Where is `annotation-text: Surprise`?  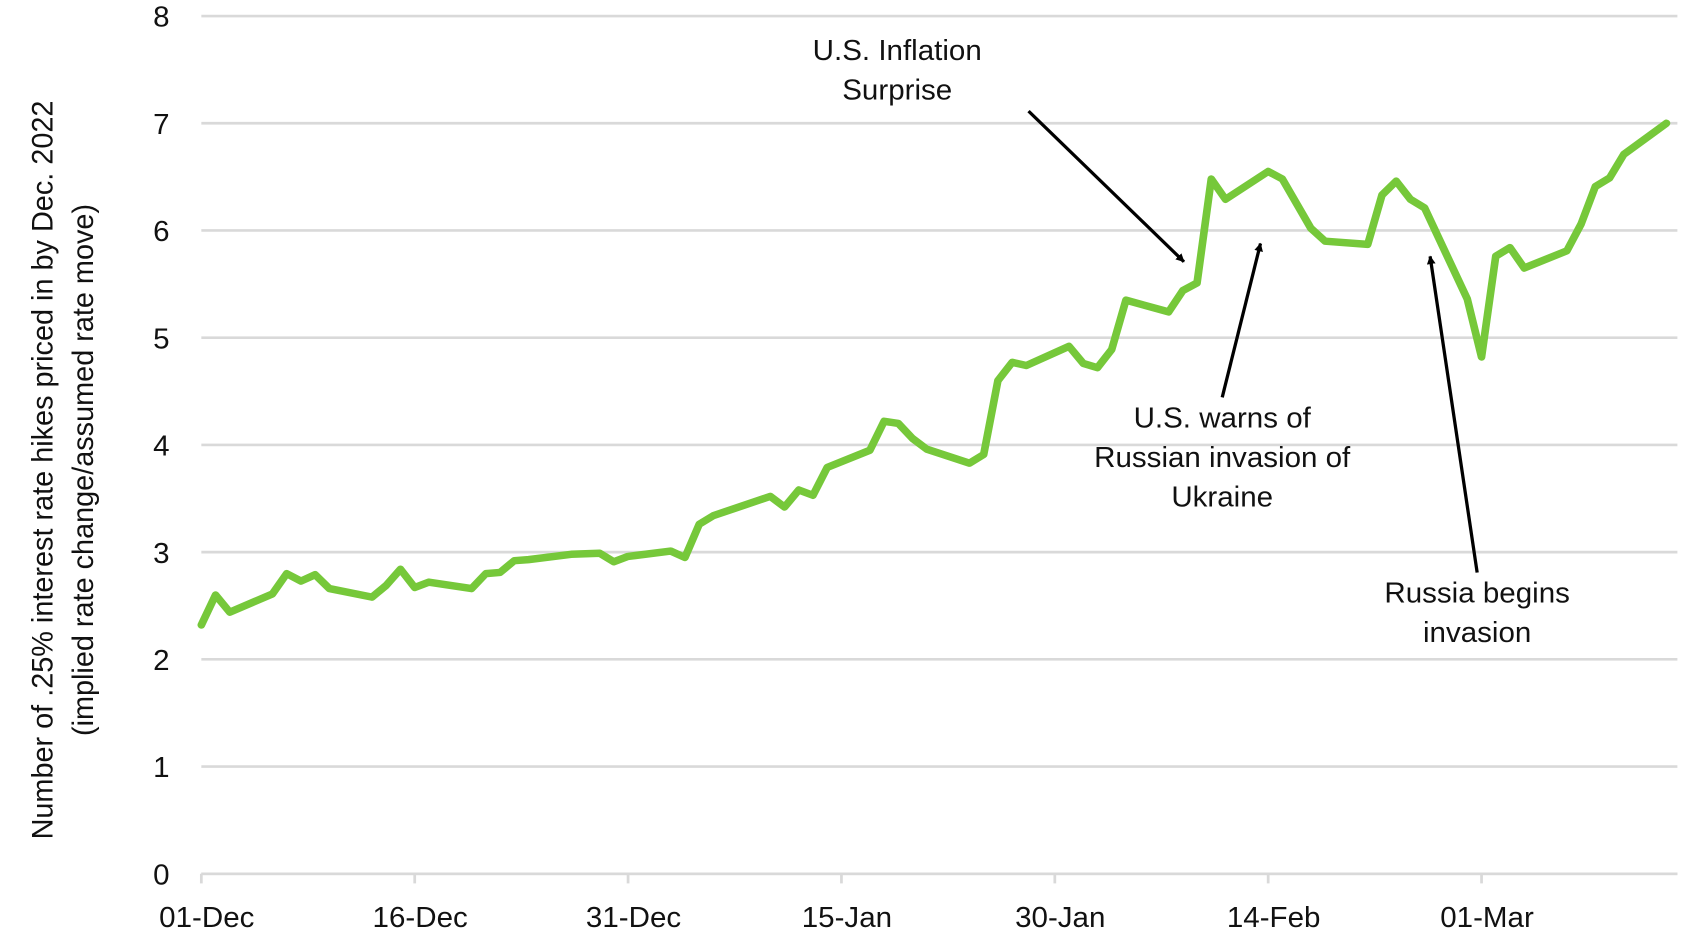
annotation-text: Surprise is located at coordinates (897, 91).